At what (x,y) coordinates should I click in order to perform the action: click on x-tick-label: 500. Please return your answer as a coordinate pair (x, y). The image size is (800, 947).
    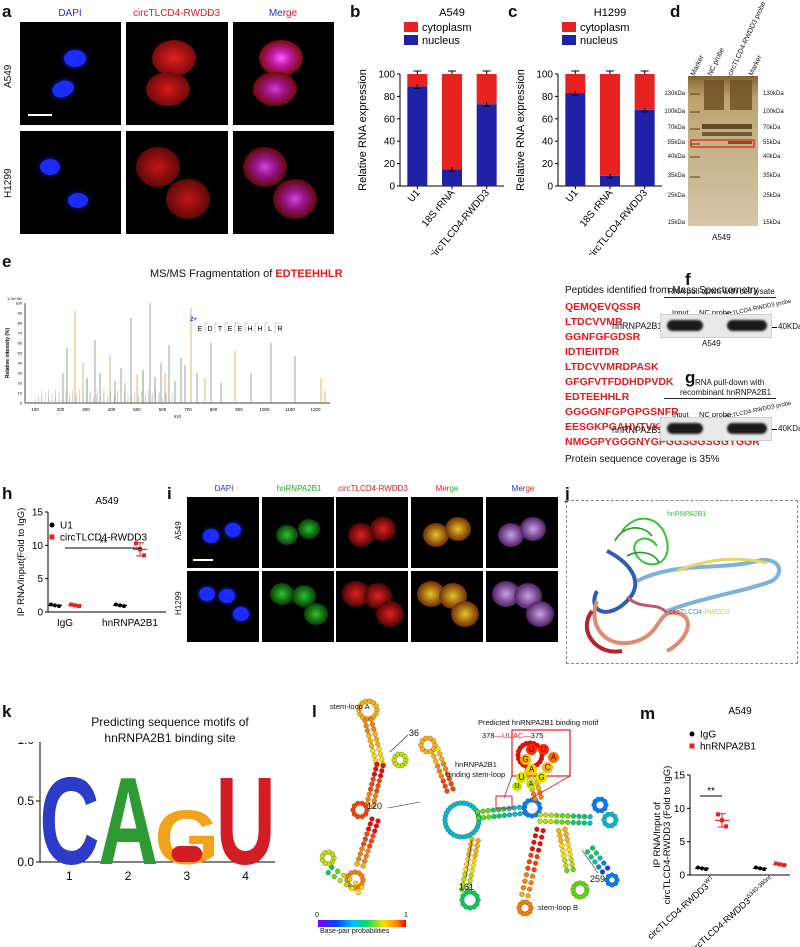
    Looking at the image, I should click on (137, 409).